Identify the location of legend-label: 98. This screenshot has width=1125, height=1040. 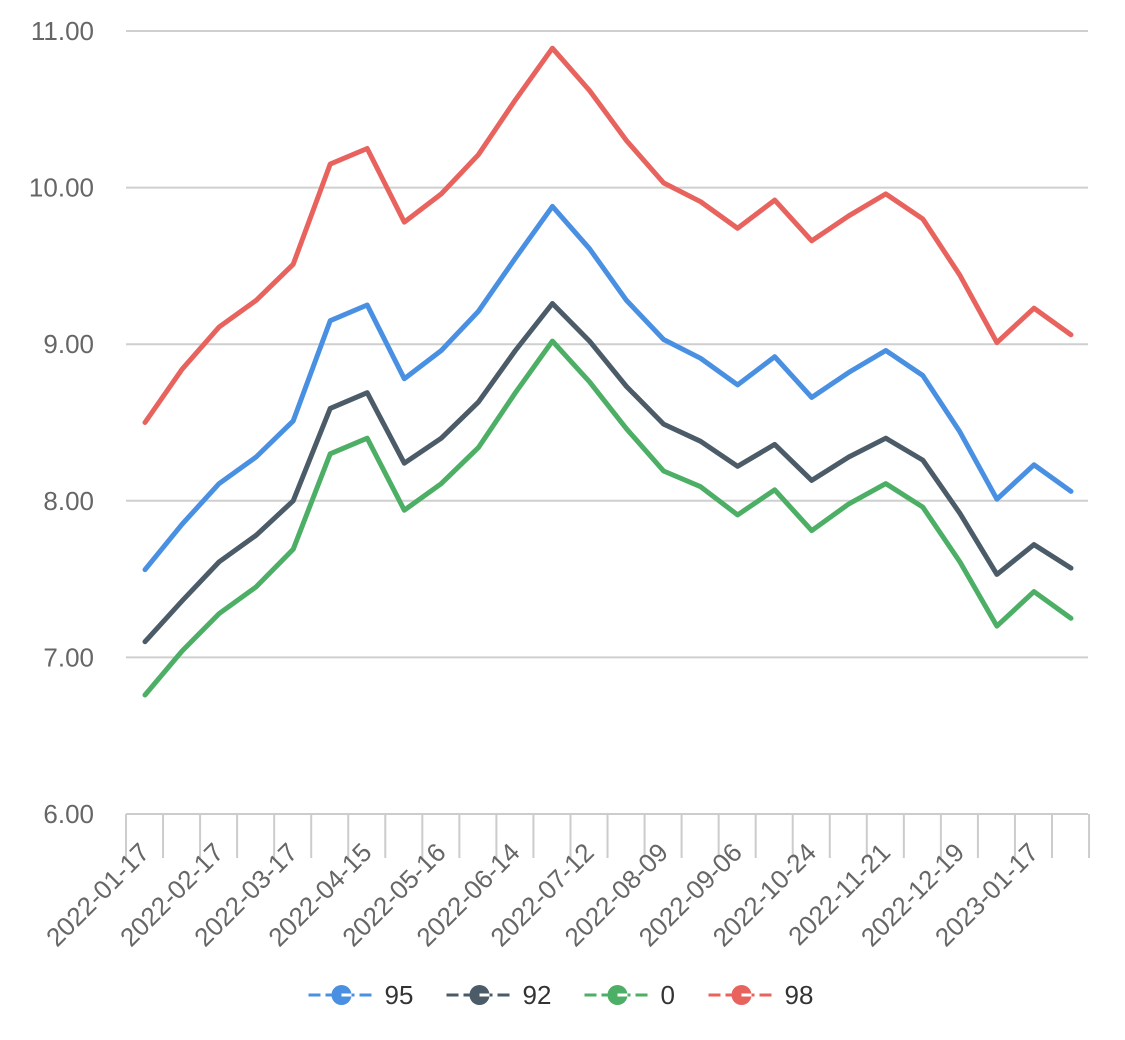
(799, 995).